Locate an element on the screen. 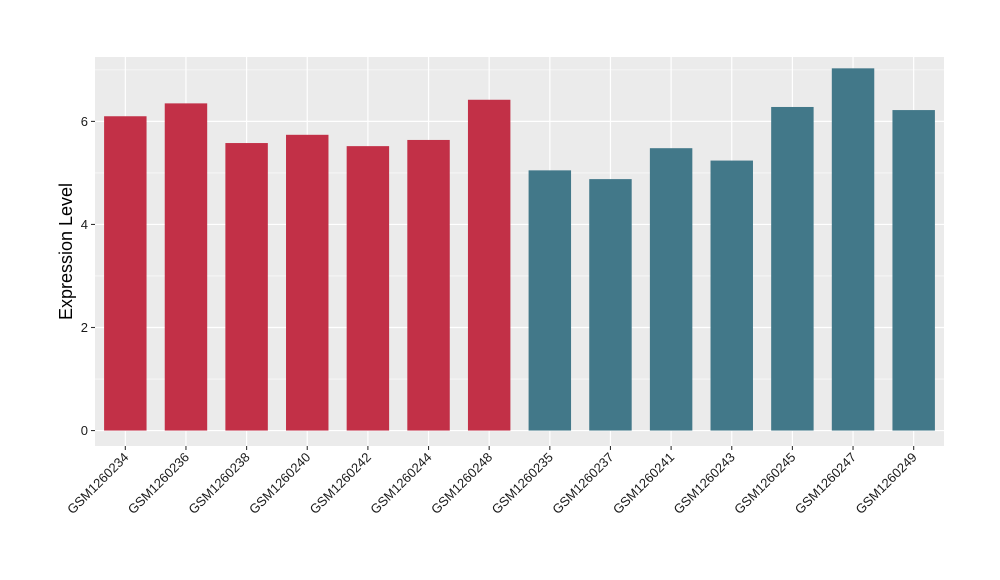 This screenshot has width=1000, height=580. x-tick-label: GSM1260241 is located at coordinates (643, 483).